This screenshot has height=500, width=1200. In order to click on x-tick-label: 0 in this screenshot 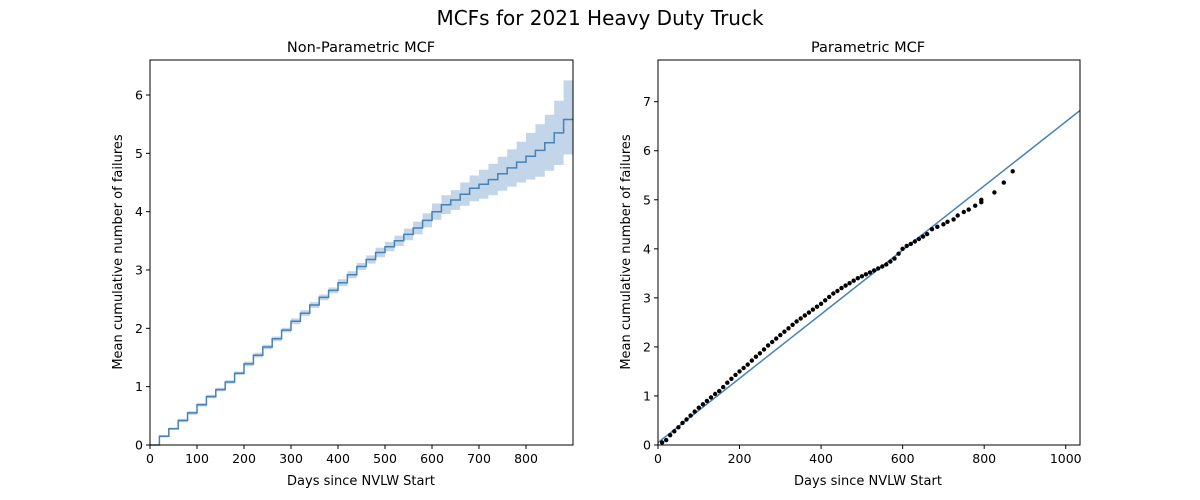, I will do `click(150, 458)`.